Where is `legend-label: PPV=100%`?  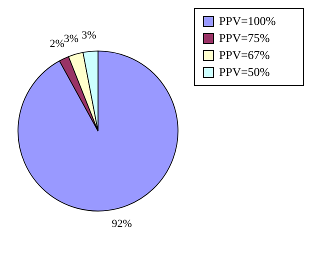
legend-label: PPV=100% is located at coordinates (247, 21).